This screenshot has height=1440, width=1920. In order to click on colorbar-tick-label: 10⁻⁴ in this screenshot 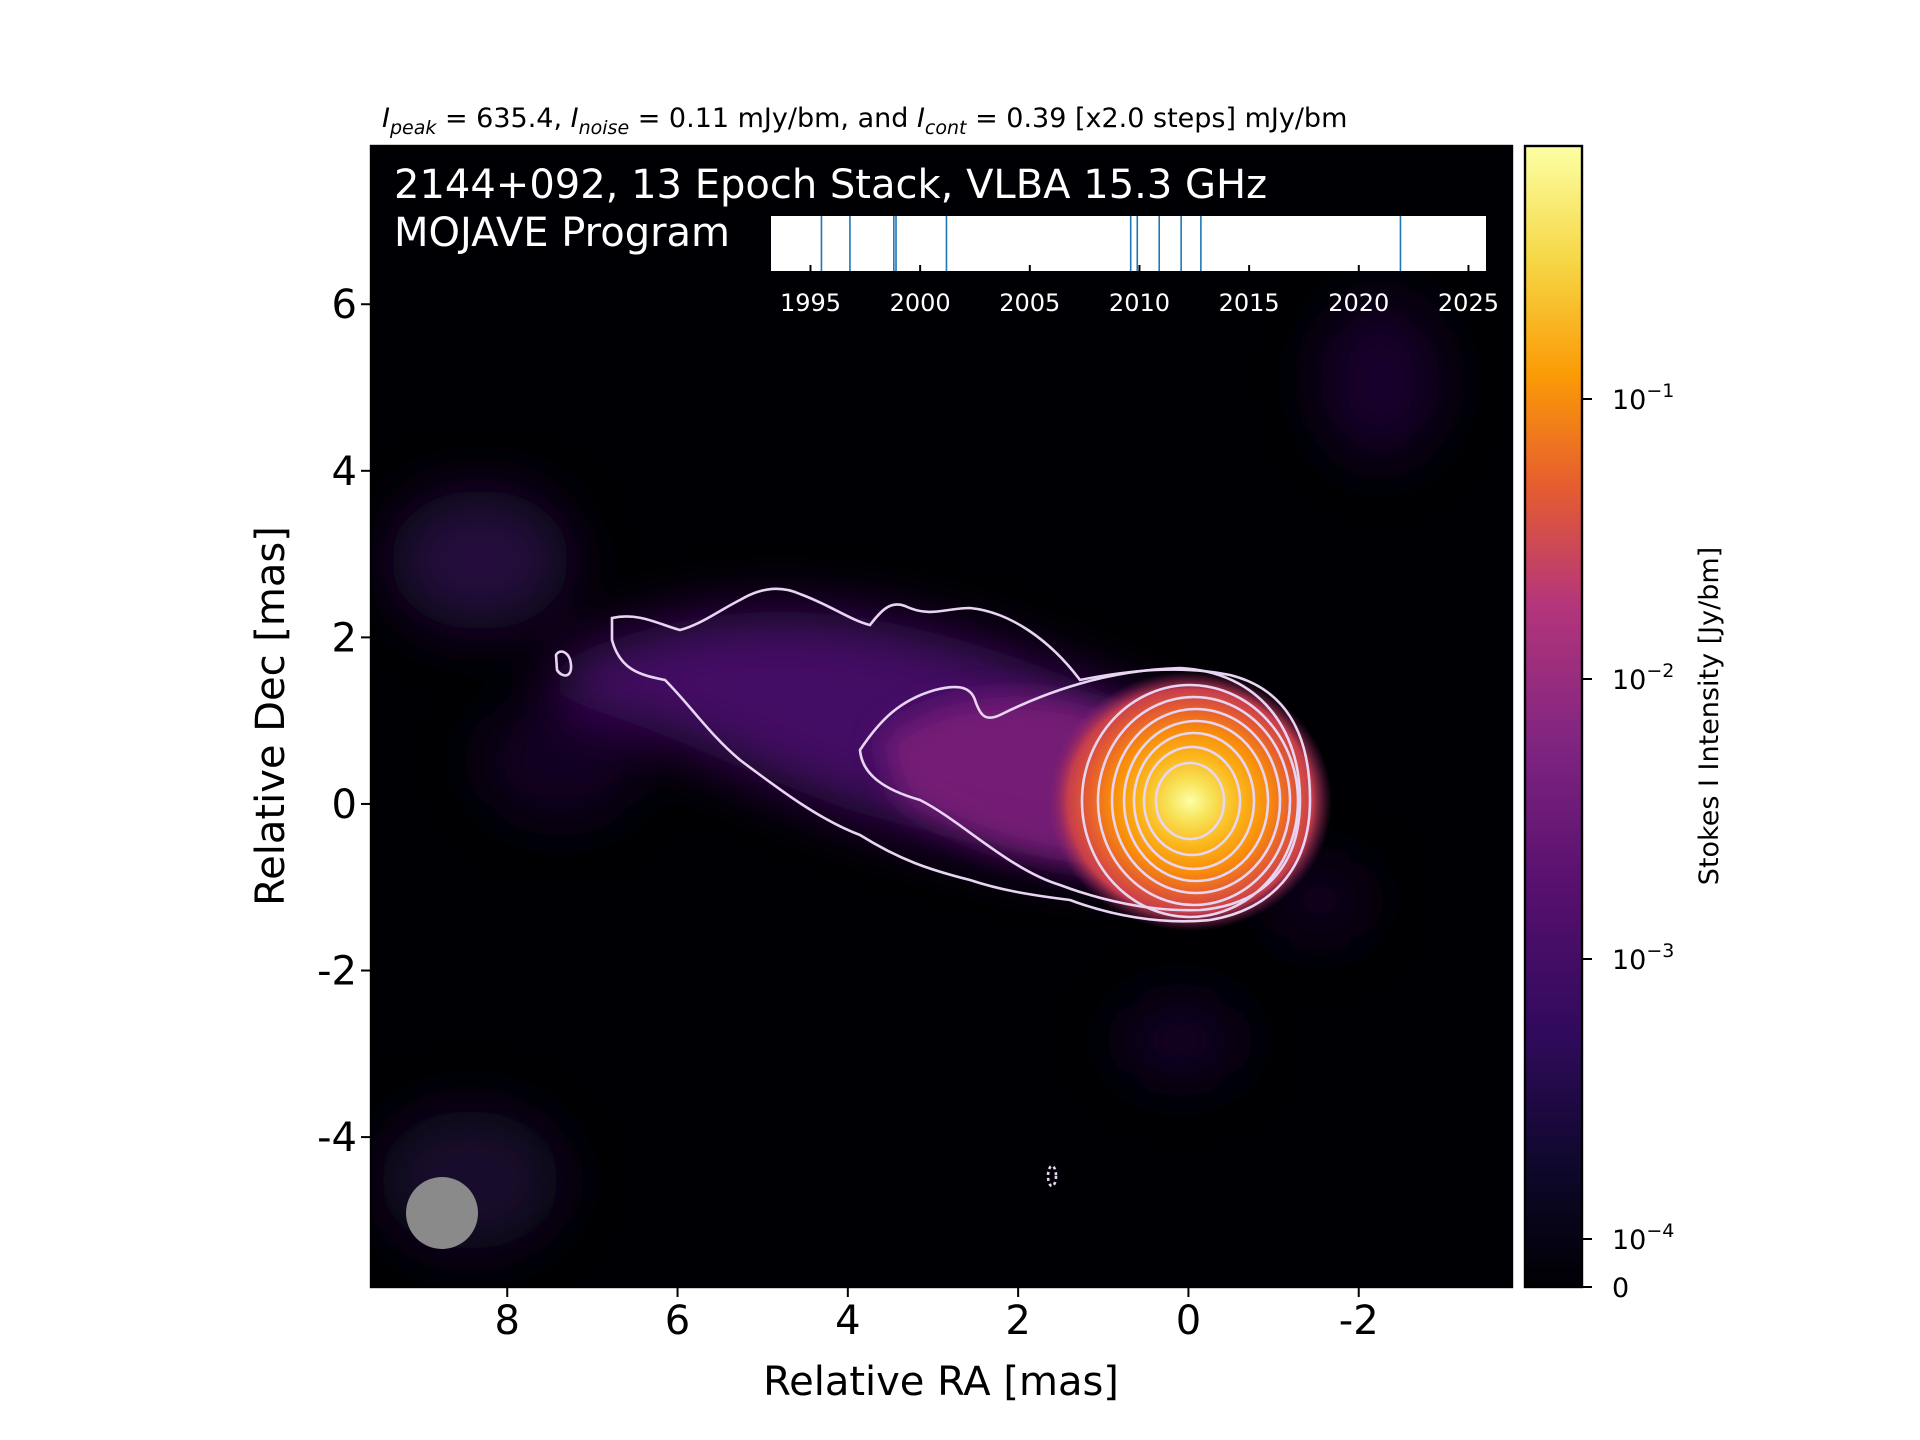, I will do `click(1643, 1238)`.